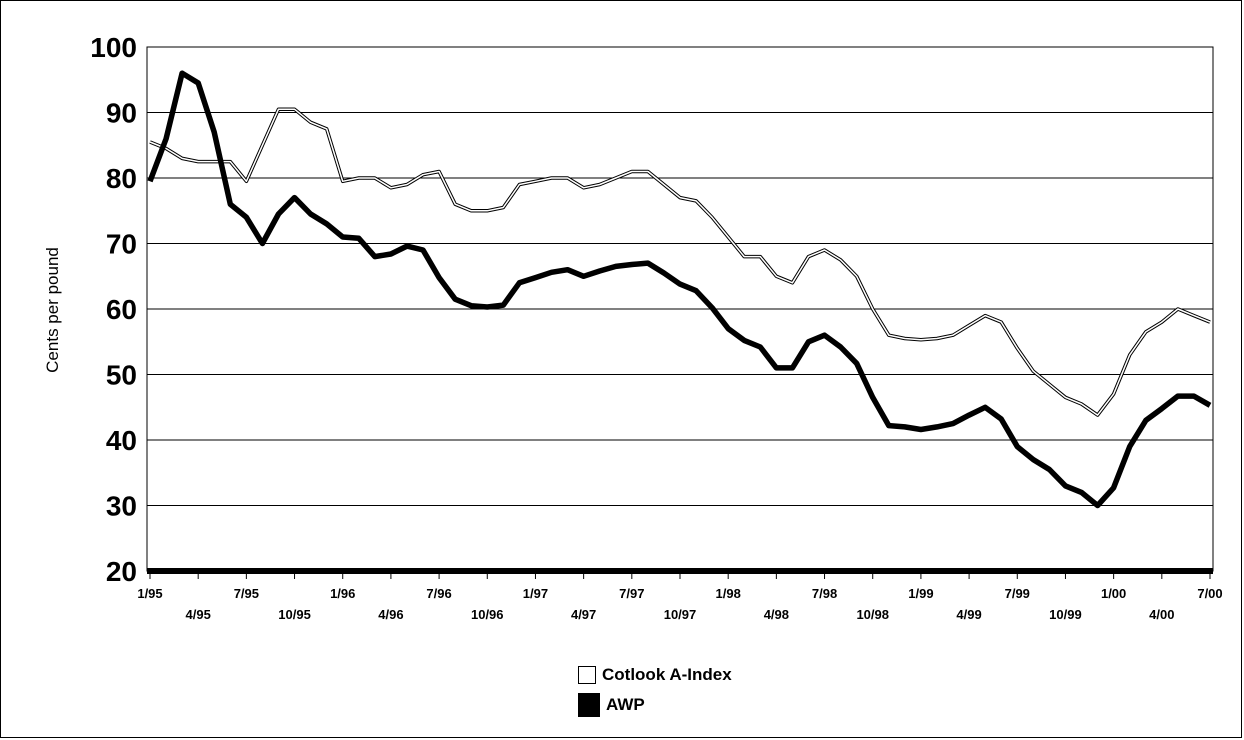  What do you see at coordinates (920, 593) in the screenshot?
I see `x-tick-label: 1/99` at bounding box center [920, 593].